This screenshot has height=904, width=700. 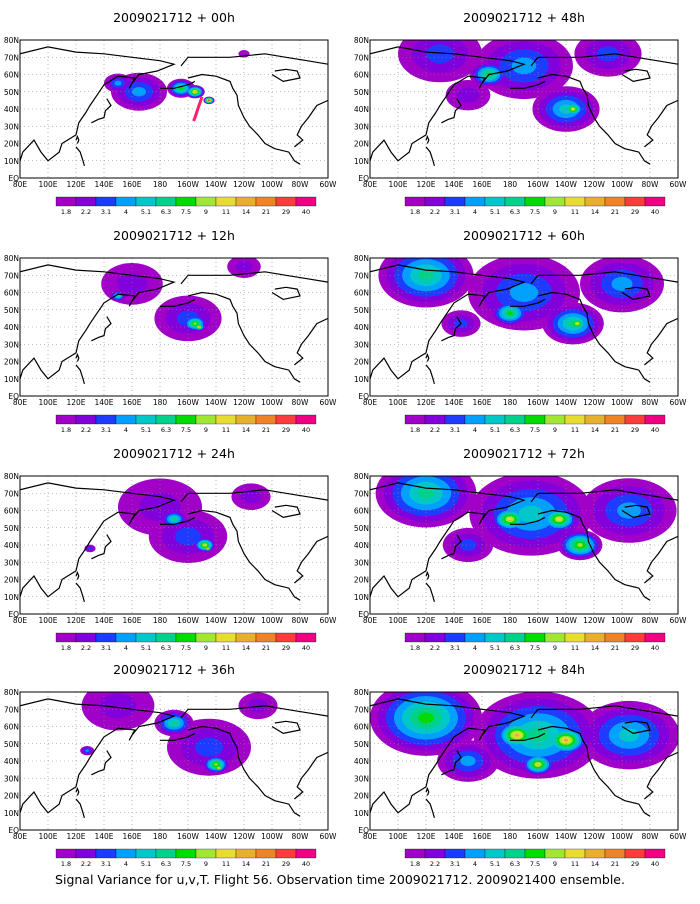 I want to click on colorbar-label: 6.3, so click(x=166, y=864).